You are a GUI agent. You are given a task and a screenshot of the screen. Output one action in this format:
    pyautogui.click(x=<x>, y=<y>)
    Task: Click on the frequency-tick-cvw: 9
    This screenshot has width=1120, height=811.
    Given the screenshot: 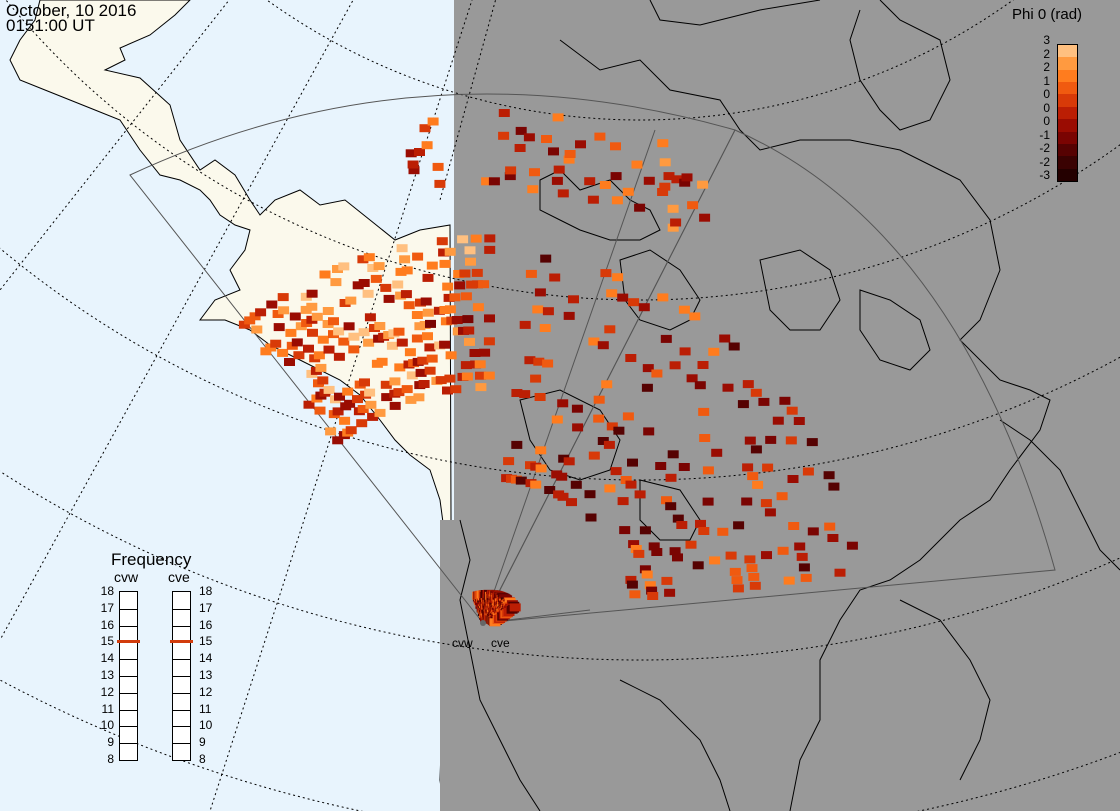 What is the action you would take?
    pyautogui.click(x=110, y=742)
    